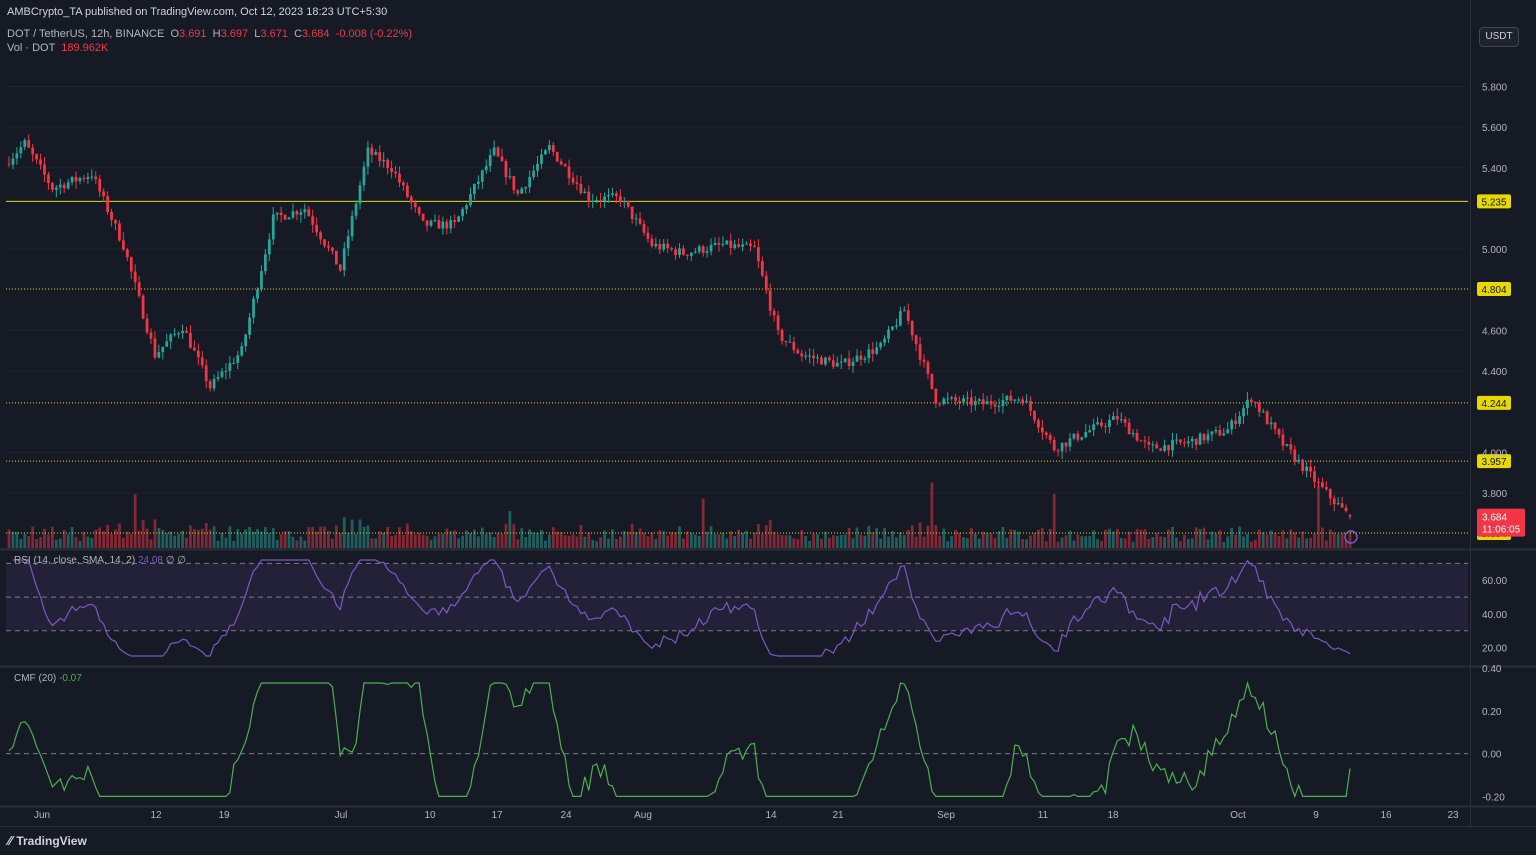  What do you see at coordinates (316, 34) in the screenshot?
I see `close-value: 3.684` at bounding box center [316, 34].